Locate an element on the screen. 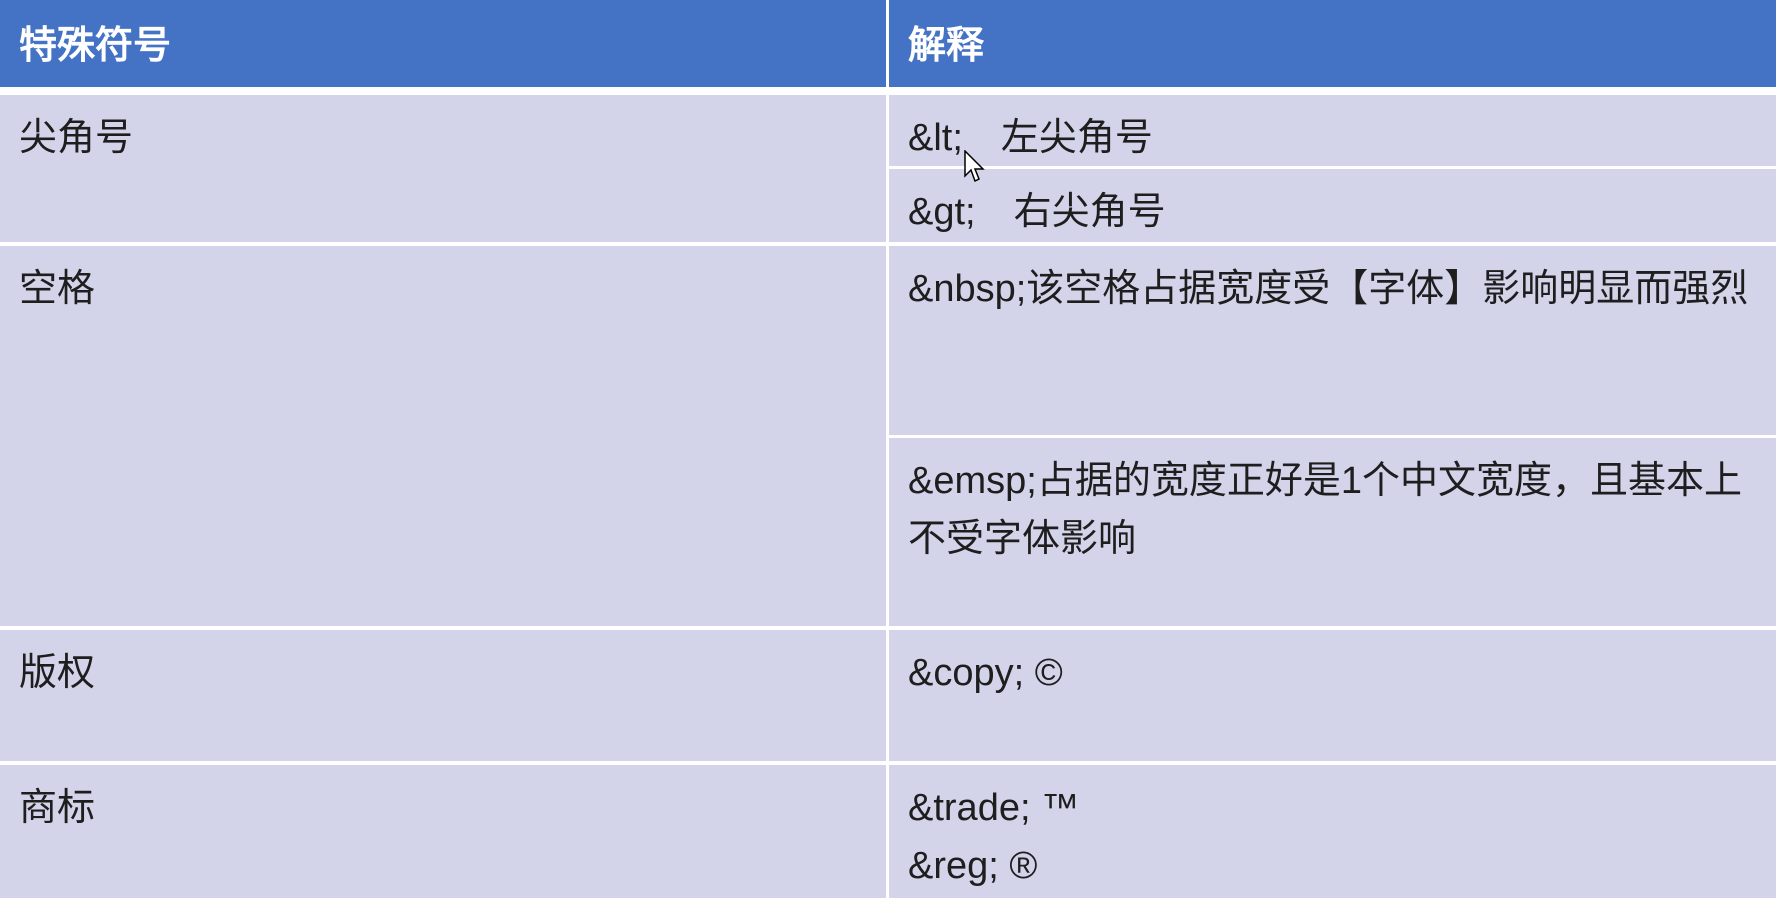  explanation-nbsp: &nbsp;该空格占据宽度受【字体】影响明显而强烈 is located at coordinates (1332, 340).